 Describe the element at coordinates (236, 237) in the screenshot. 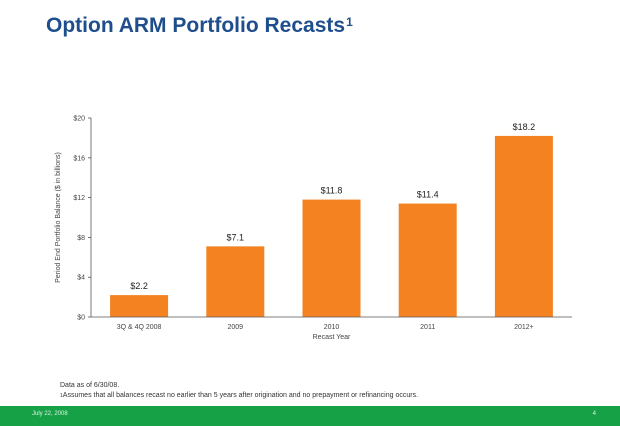

I see `bar-value-label: $7.1` at that location.